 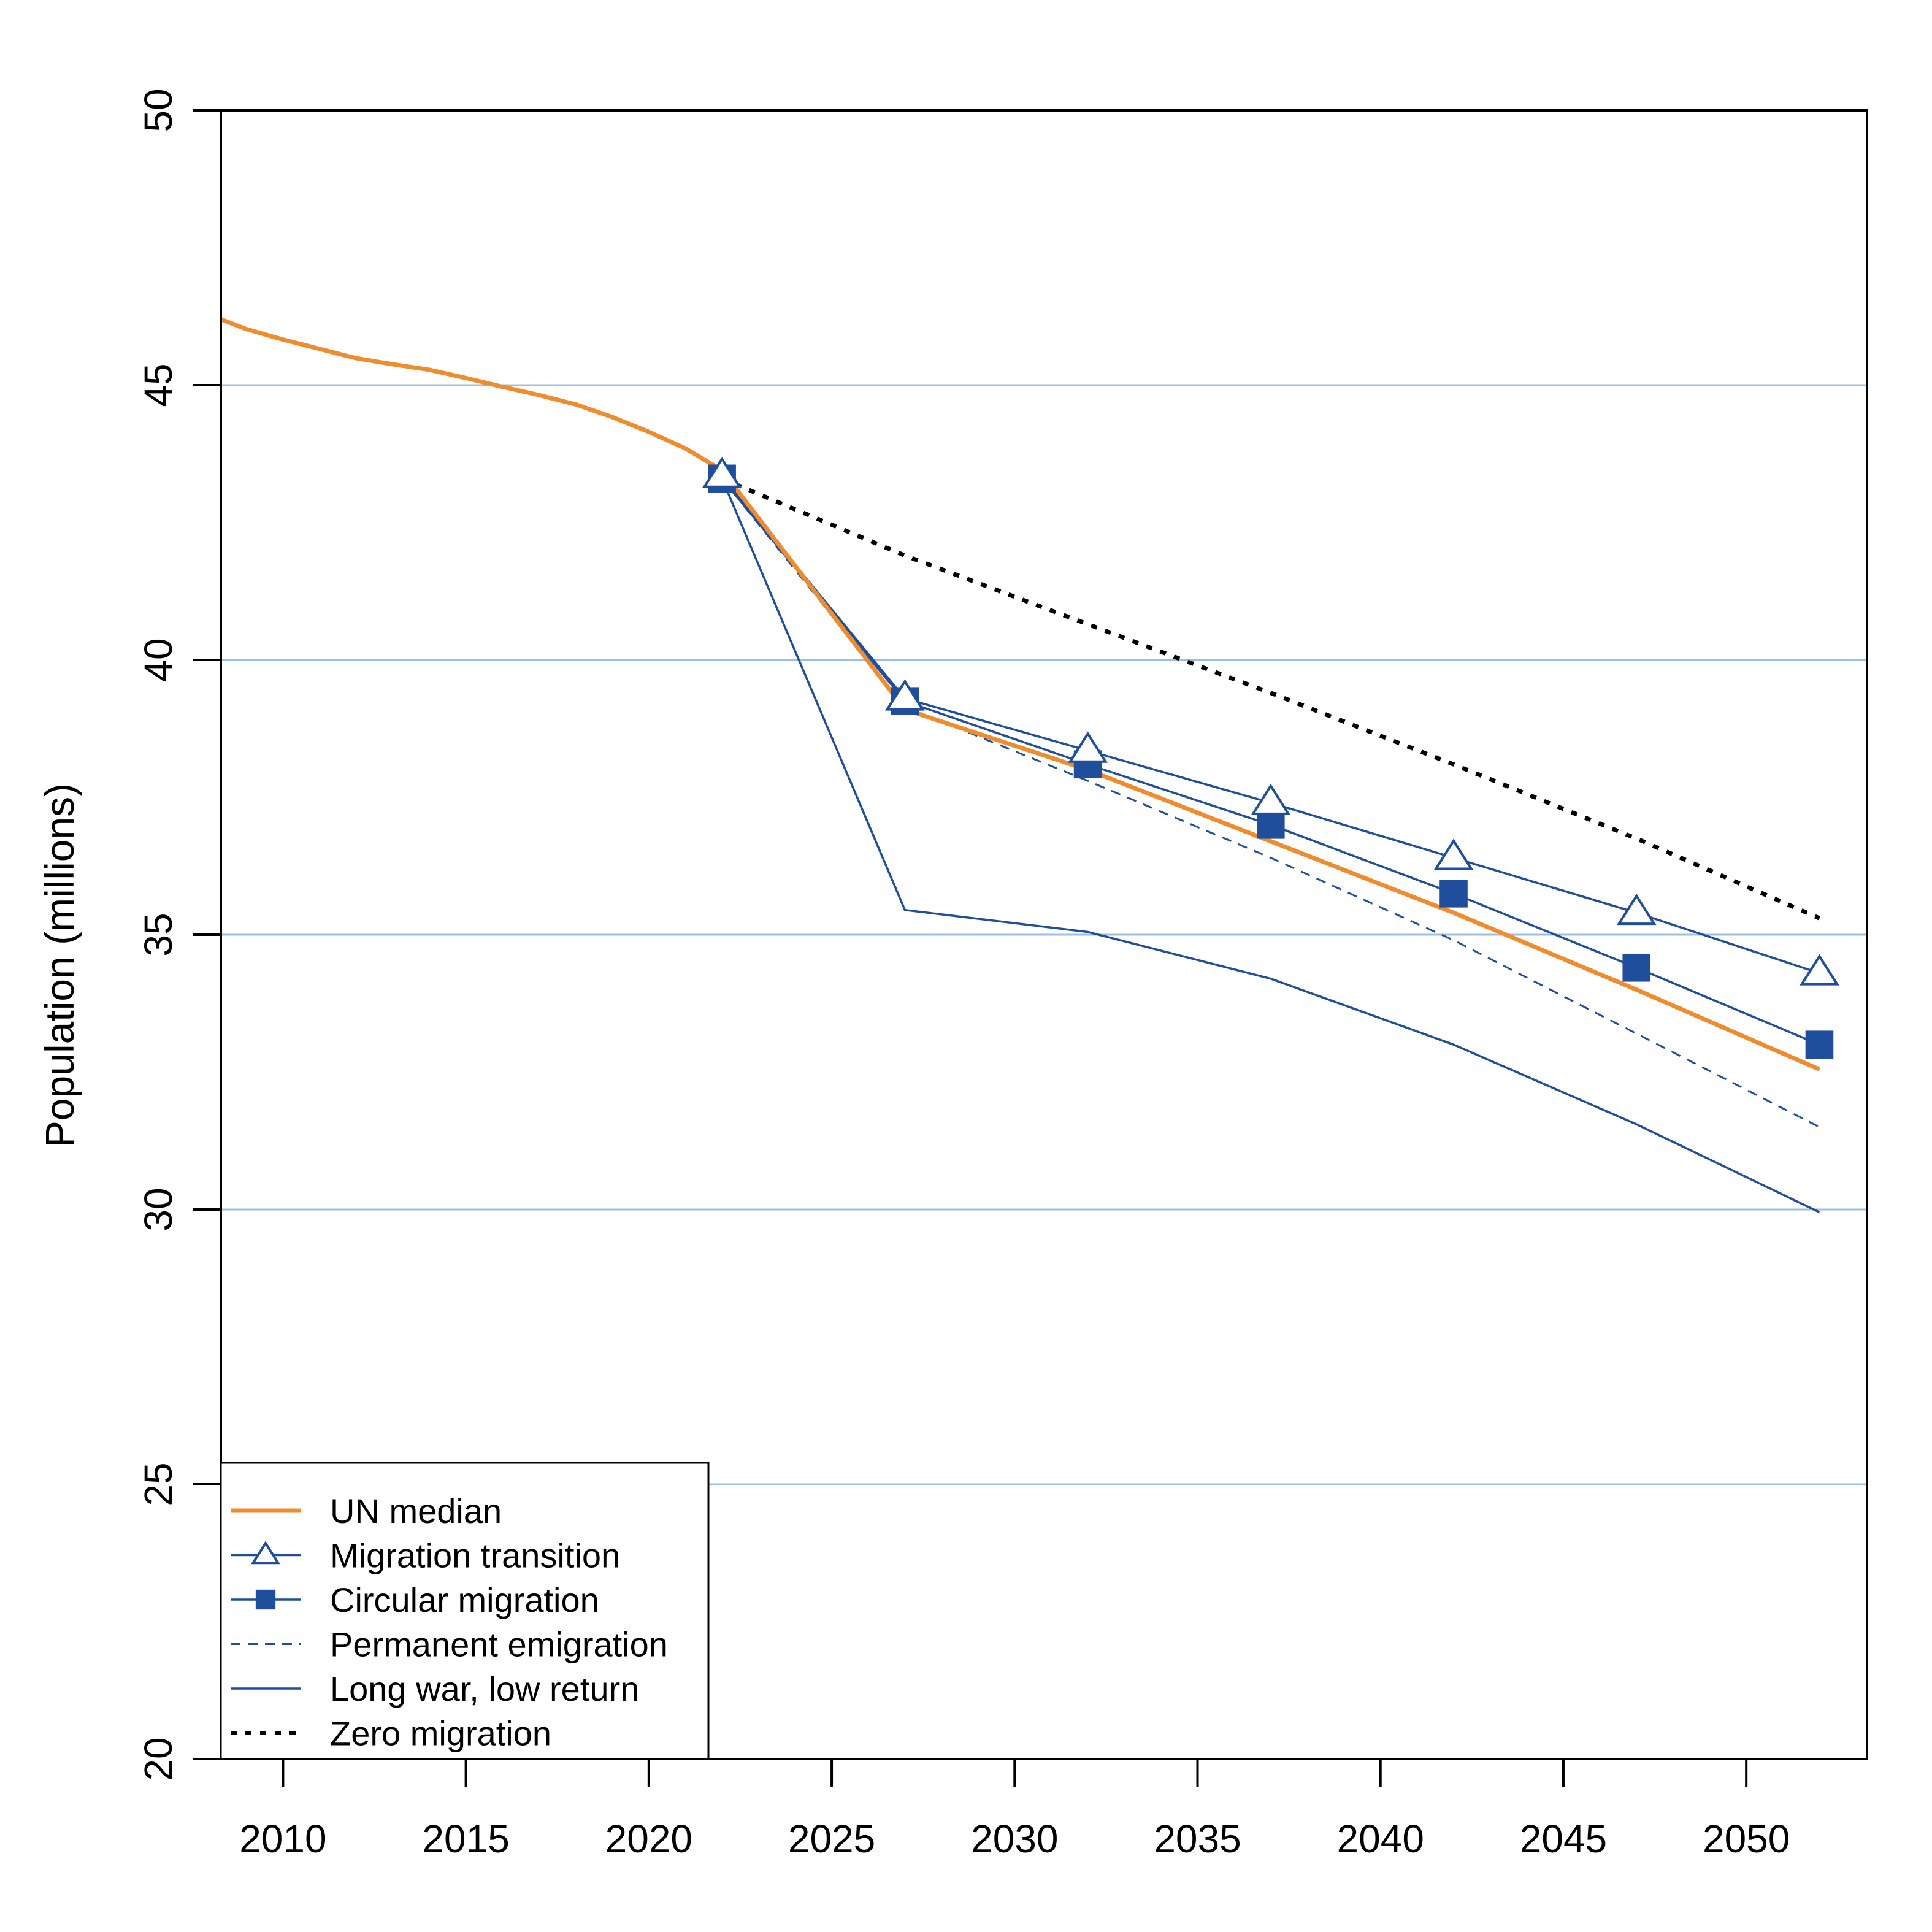 I want to click on series-point-migration-transition-2052, so click(x=1819, y=970).